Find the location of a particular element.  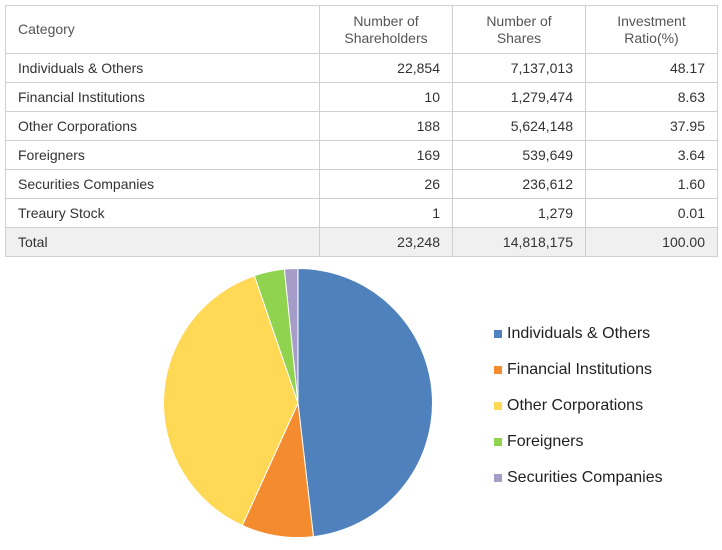

pie-slice-individuals-others is located at coordinates (365, 403).